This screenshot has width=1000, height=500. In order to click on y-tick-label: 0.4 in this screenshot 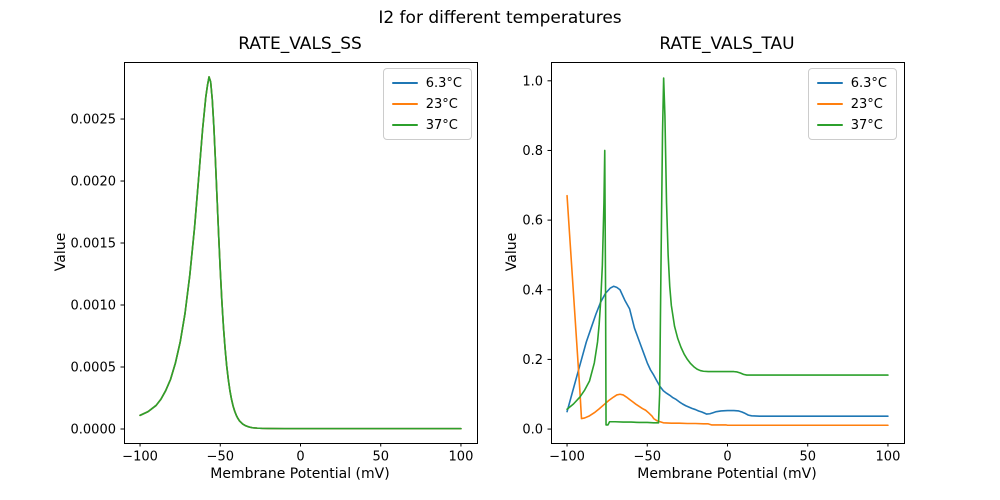, I will do `click(532, 290)`.